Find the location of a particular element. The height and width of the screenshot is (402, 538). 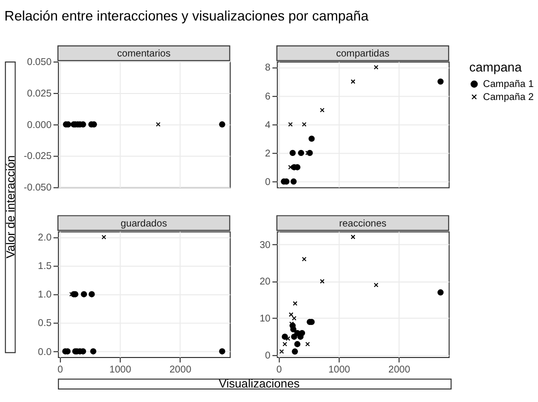

y-tick-label: 0.0 is located at coordinates (45, 352).